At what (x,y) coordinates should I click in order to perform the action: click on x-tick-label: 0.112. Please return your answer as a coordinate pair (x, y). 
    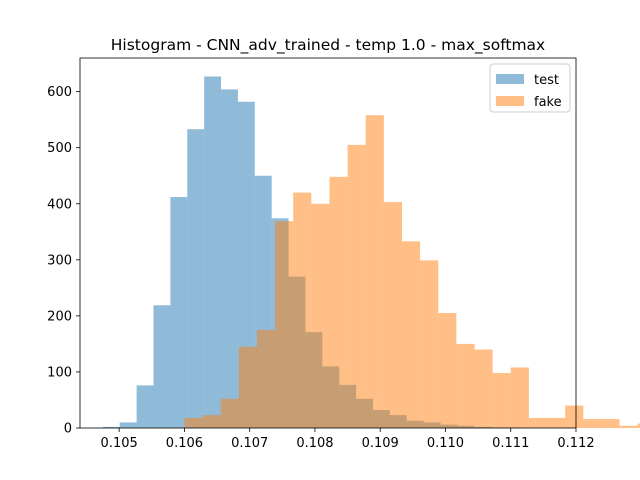
    Looking at the image, I should click on (575, 443).